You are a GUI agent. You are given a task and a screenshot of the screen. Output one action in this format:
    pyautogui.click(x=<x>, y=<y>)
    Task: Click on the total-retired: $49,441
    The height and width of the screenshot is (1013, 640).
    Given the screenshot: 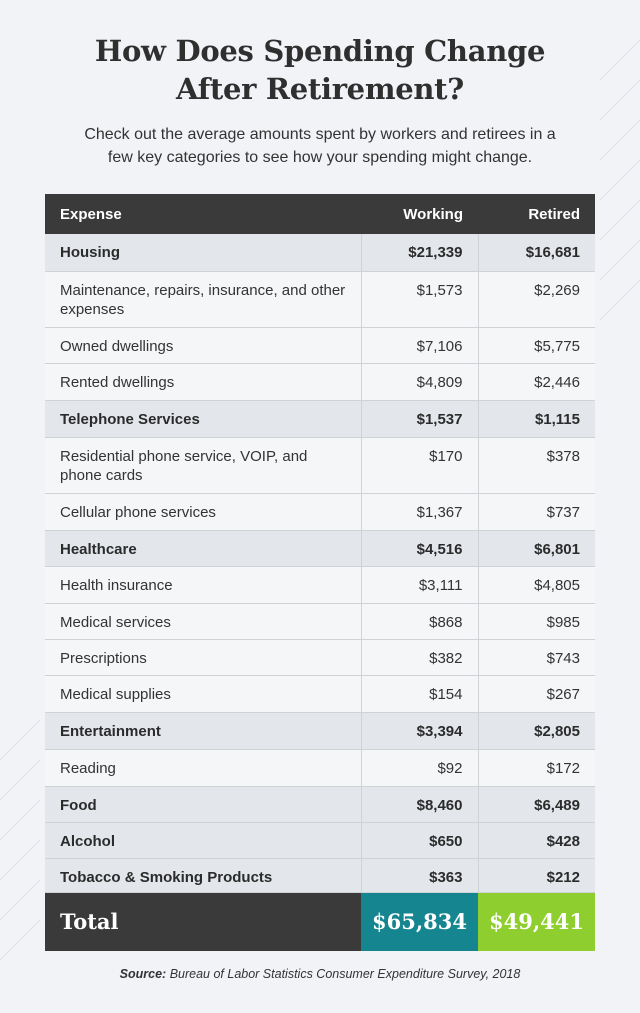 What is the action you would take?
    pyautogui.click(x=536, y=921)
    